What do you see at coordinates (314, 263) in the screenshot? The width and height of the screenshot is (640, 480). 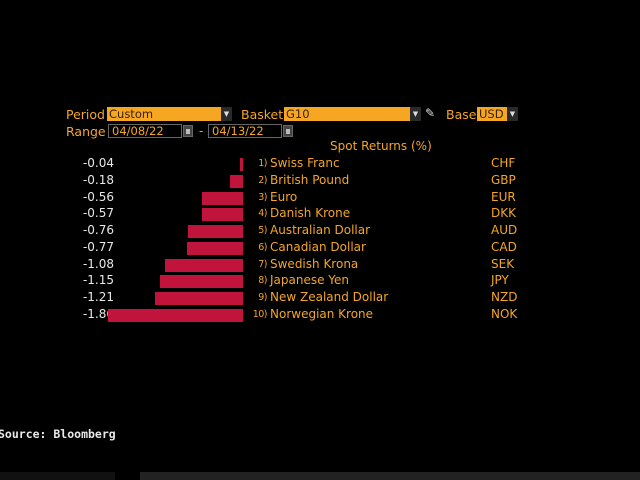 I see `currency-name: Swedish Krona` at bounding box center [314, 263].